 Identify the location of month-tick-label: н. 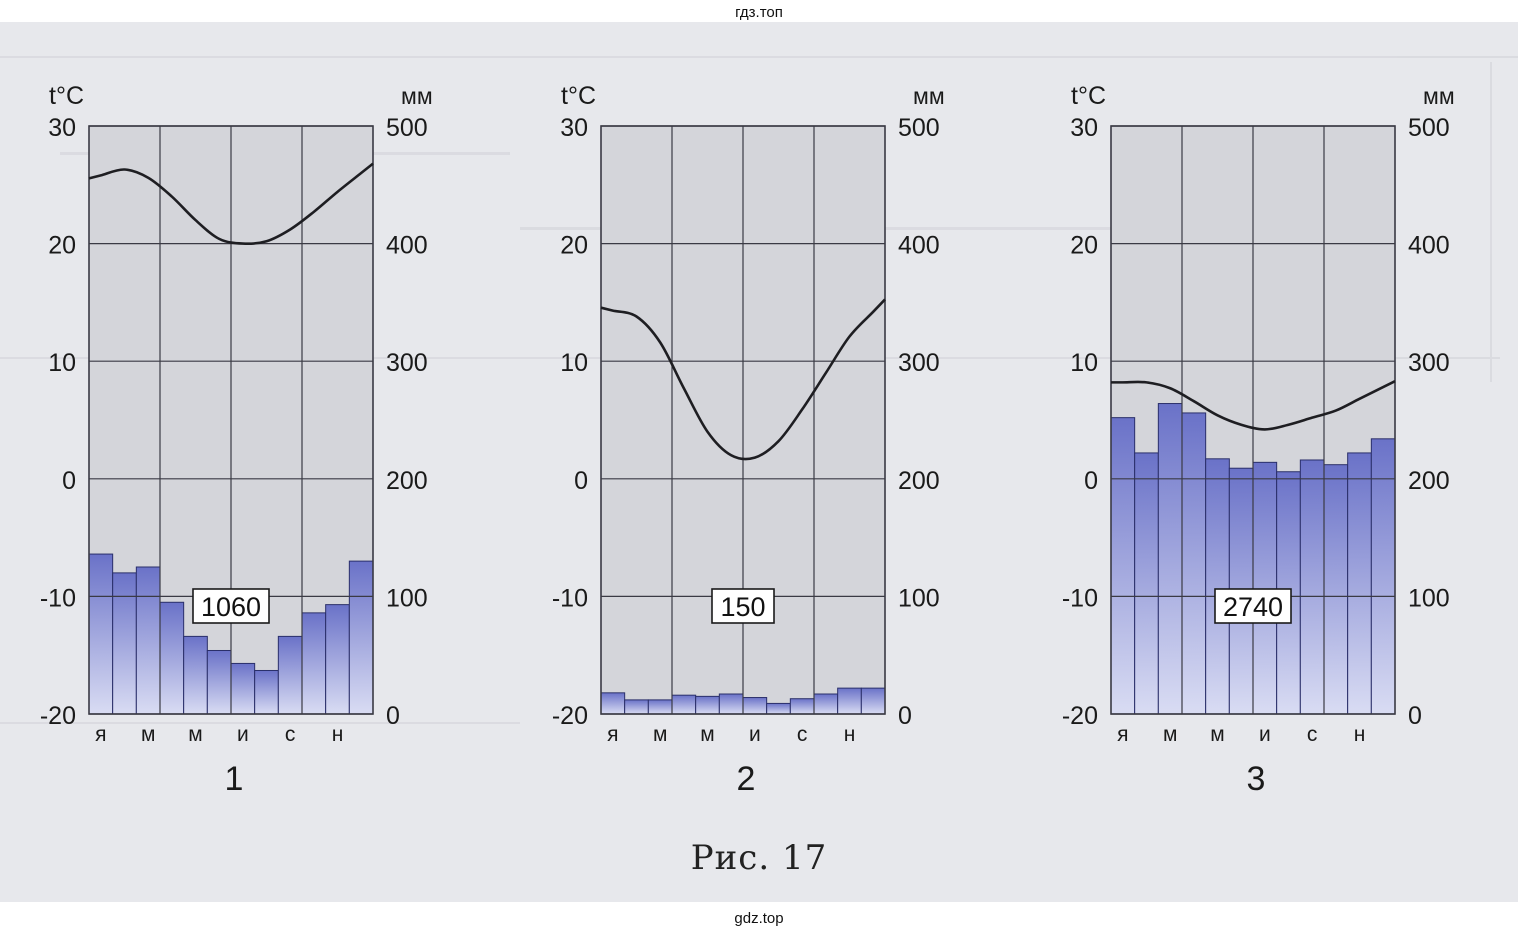
(850, 734).